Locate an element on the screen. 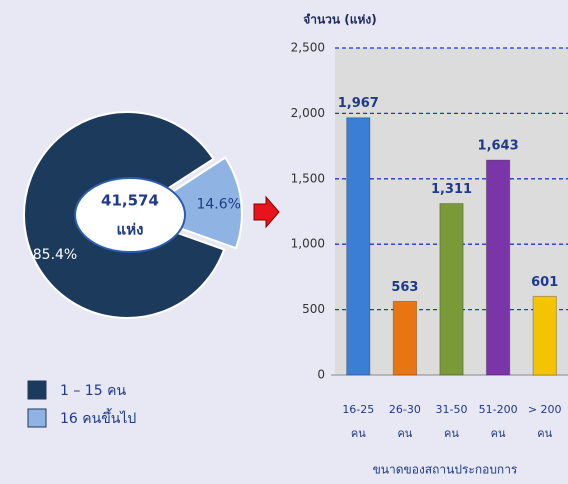  x-tick-label: 26-30 is located at coordinates (405, 409).